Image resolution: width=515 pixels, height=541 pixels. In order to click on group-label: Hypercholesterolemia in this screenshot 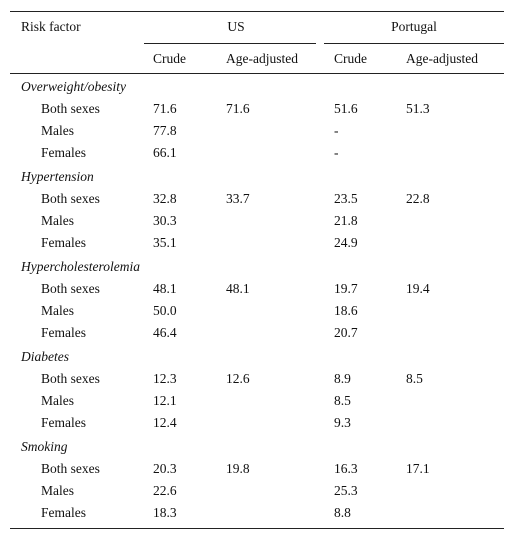, I will do `click(80, 266)`.